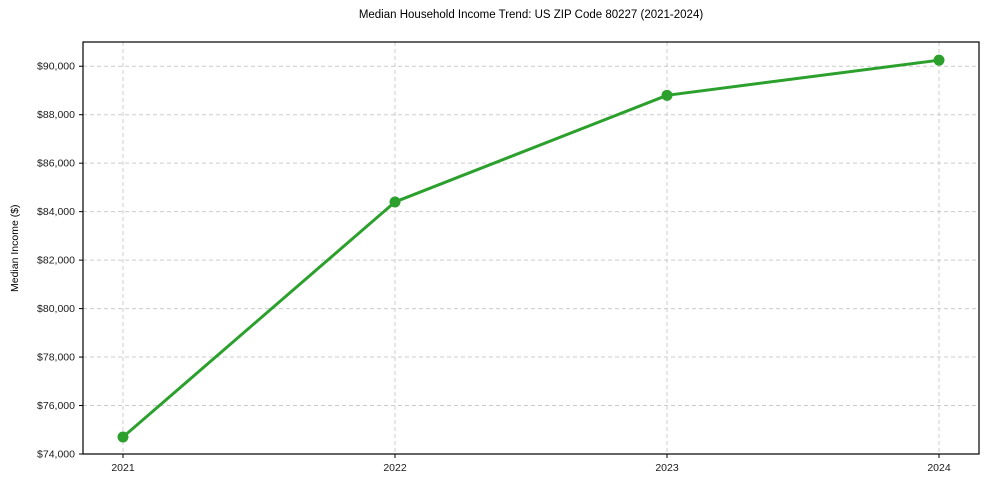 The width and height of the screenshot is (989, 490). Describe the element at coordinates (56, 309) in the screenshot. I see `y-tick-label: $80,000` at that location.